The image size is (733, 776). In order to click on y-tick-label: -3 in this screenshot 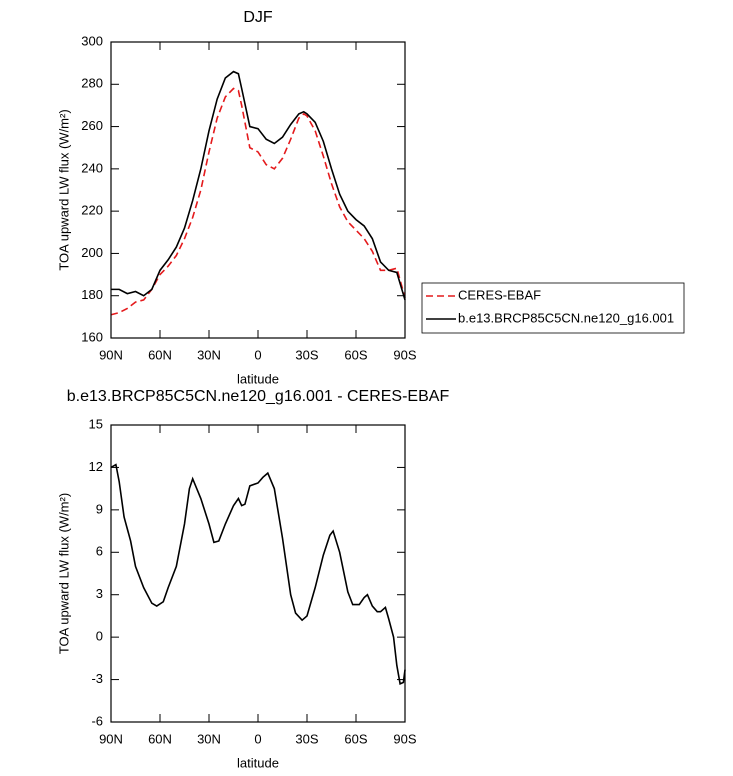, I will do `click(97, 678)`.